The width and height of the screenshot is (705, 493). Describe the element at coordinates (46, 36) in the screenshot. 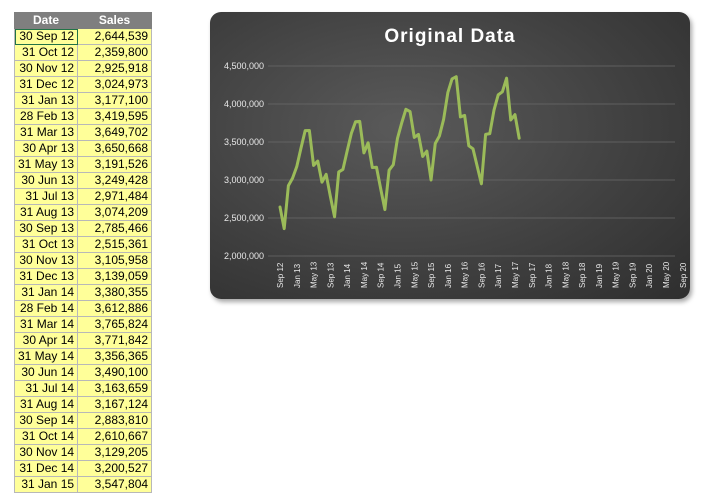

I see `cell-date: 30 Sep 12` at that location.